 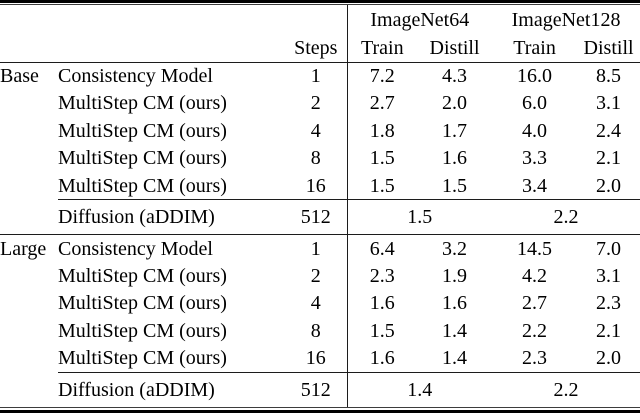 I want to click on table-top-double-rule, so click(x=320, y=2).